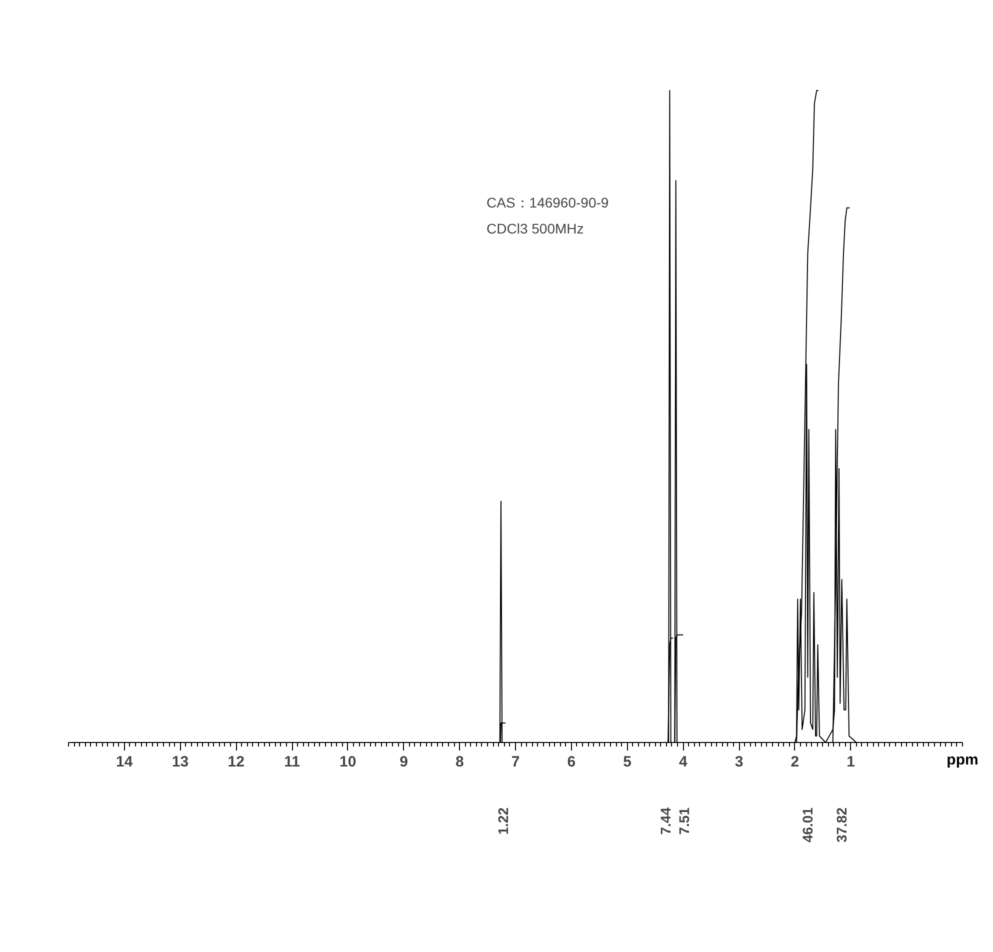  What do you see at coordinates (627, 762) in the screenshot?
I see `x-tick-label: 5` at bounding box center [627, 762].